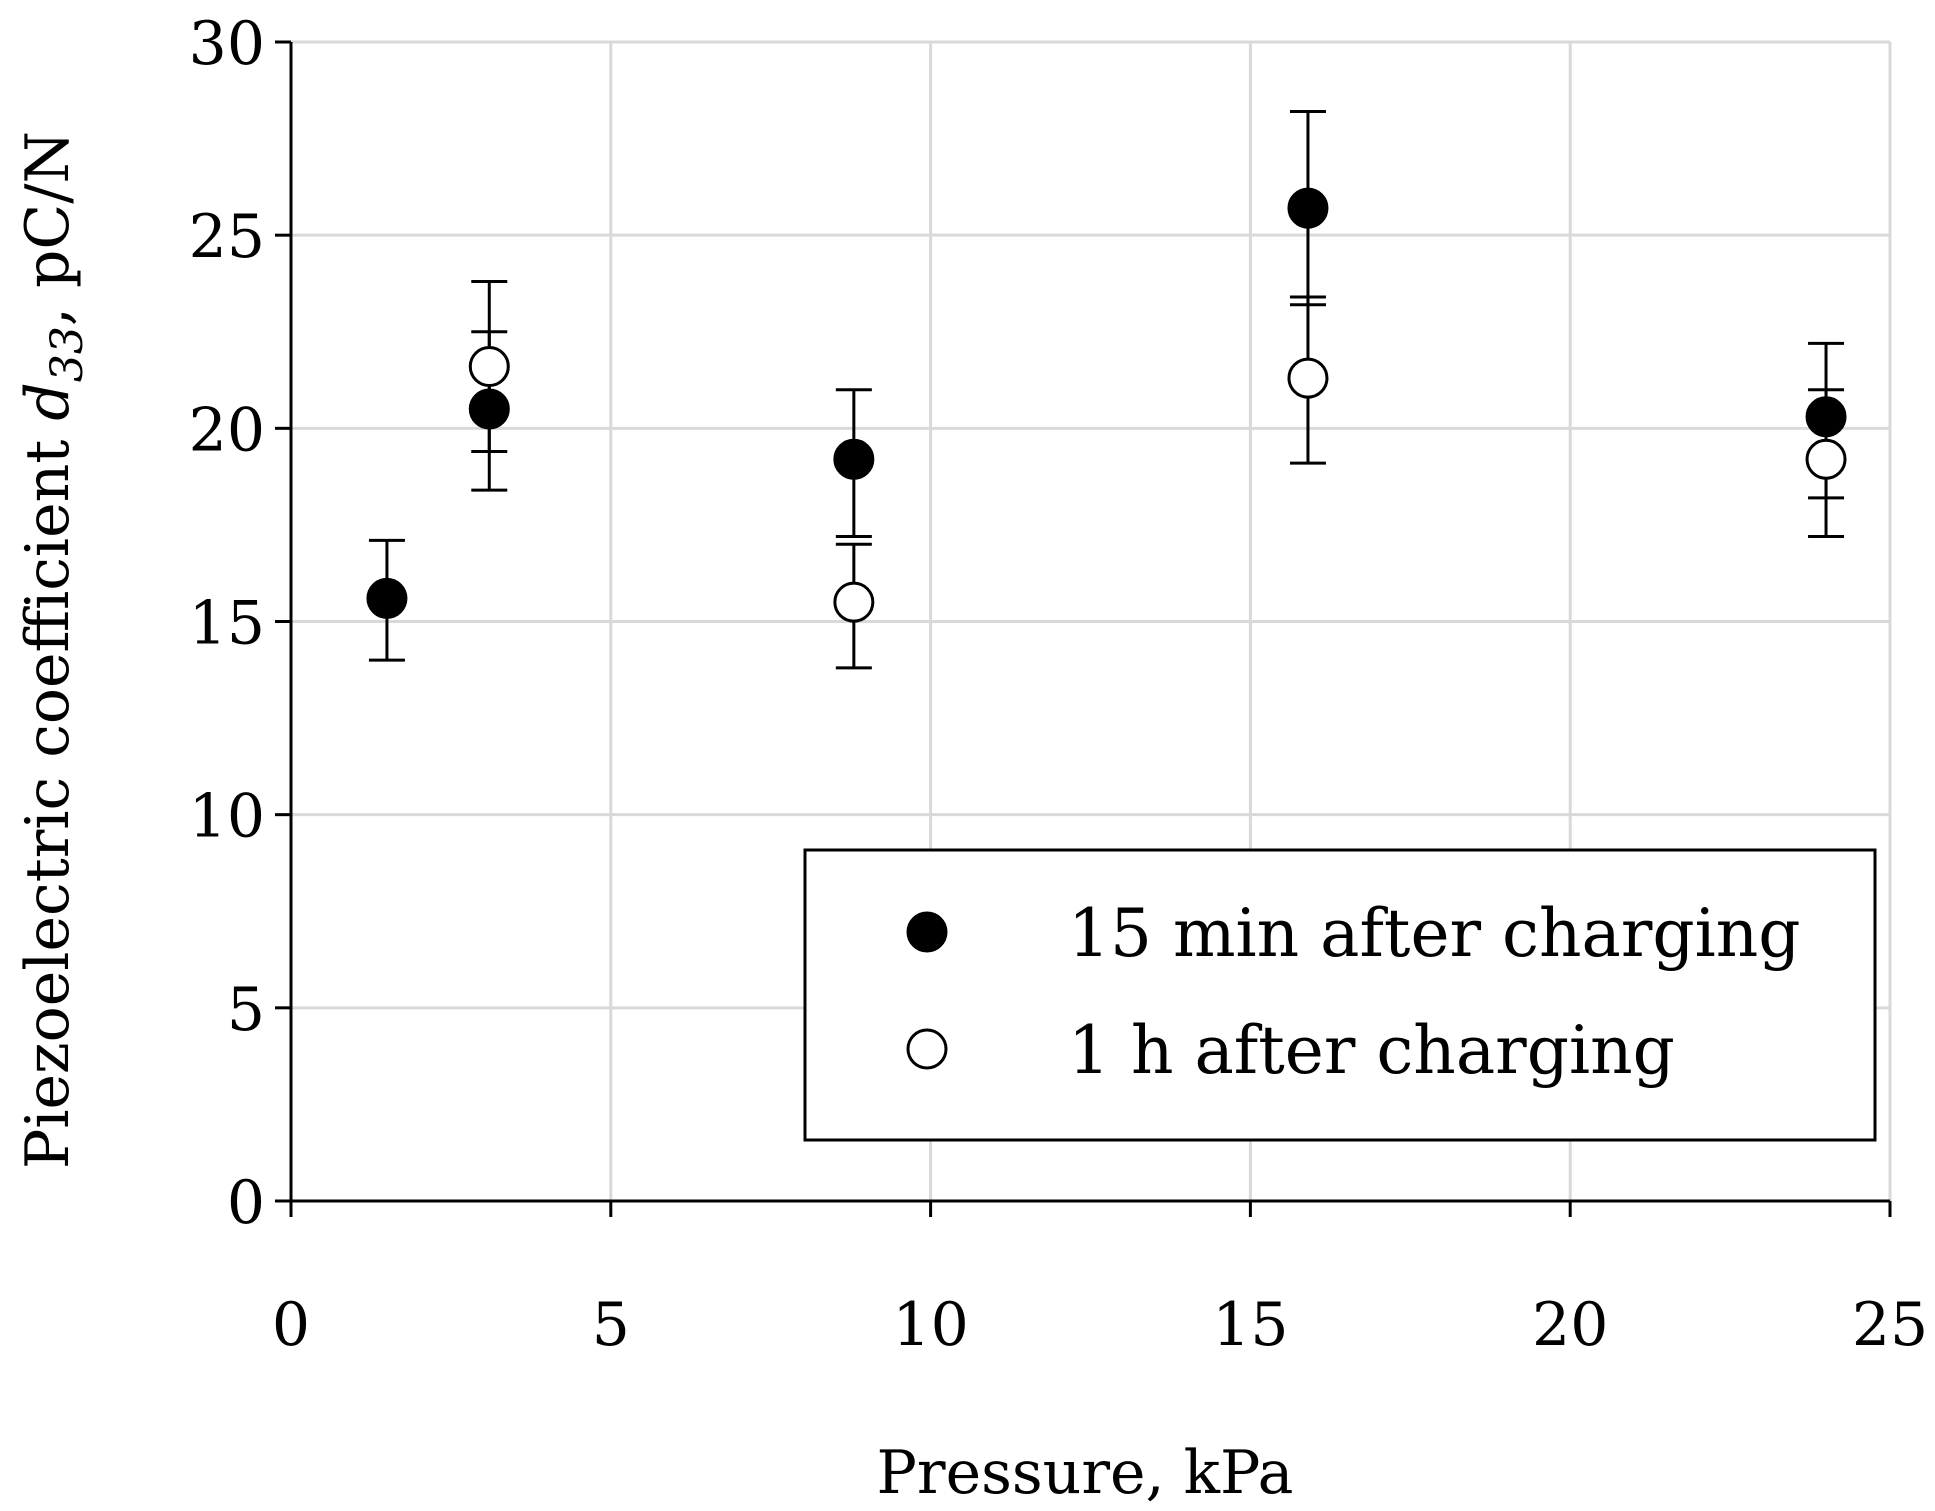  Describe the element at coordinates (227, 237) in the screenshot. I see `y-tick-label: 25` at that location.